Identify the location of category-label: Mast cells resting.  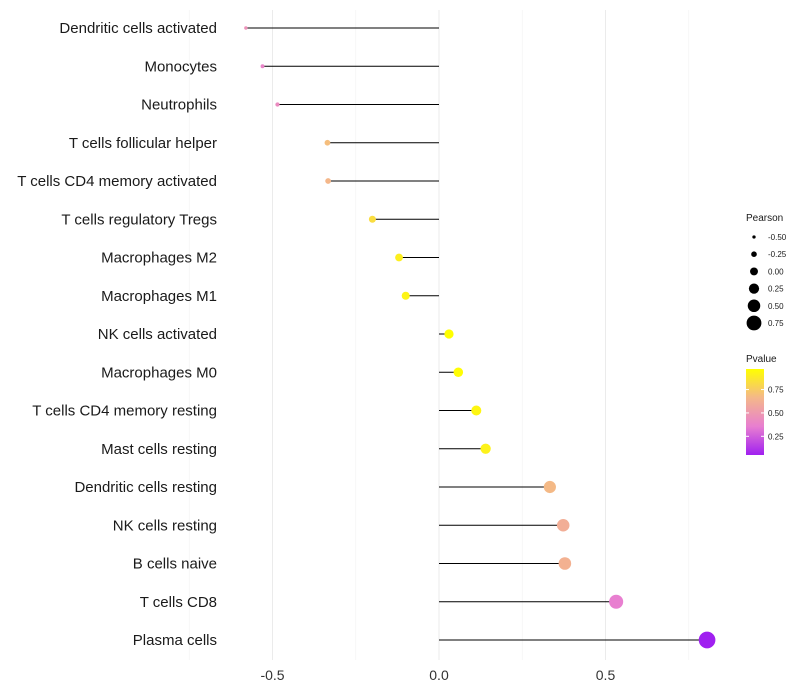
(159, 449).